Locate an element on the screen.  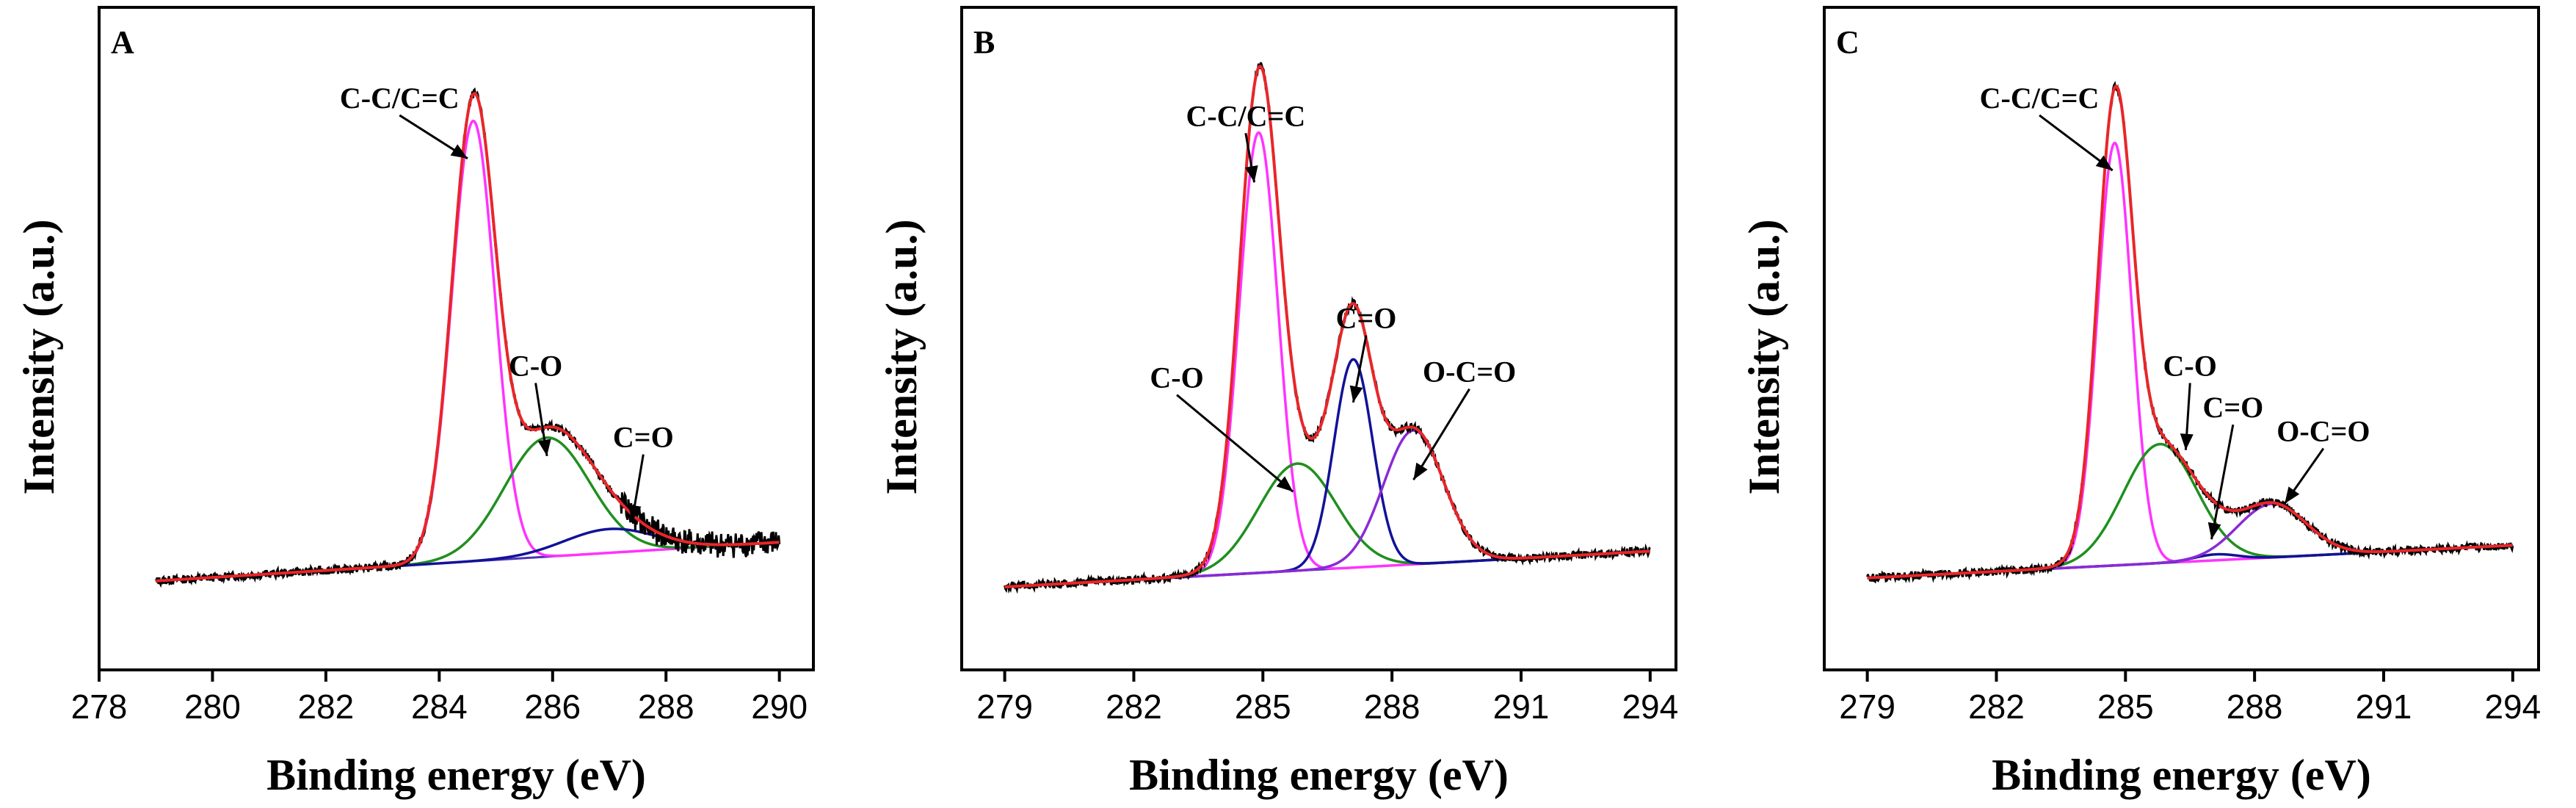
x-tick-label: 280 is located at coordinates (213, 707).